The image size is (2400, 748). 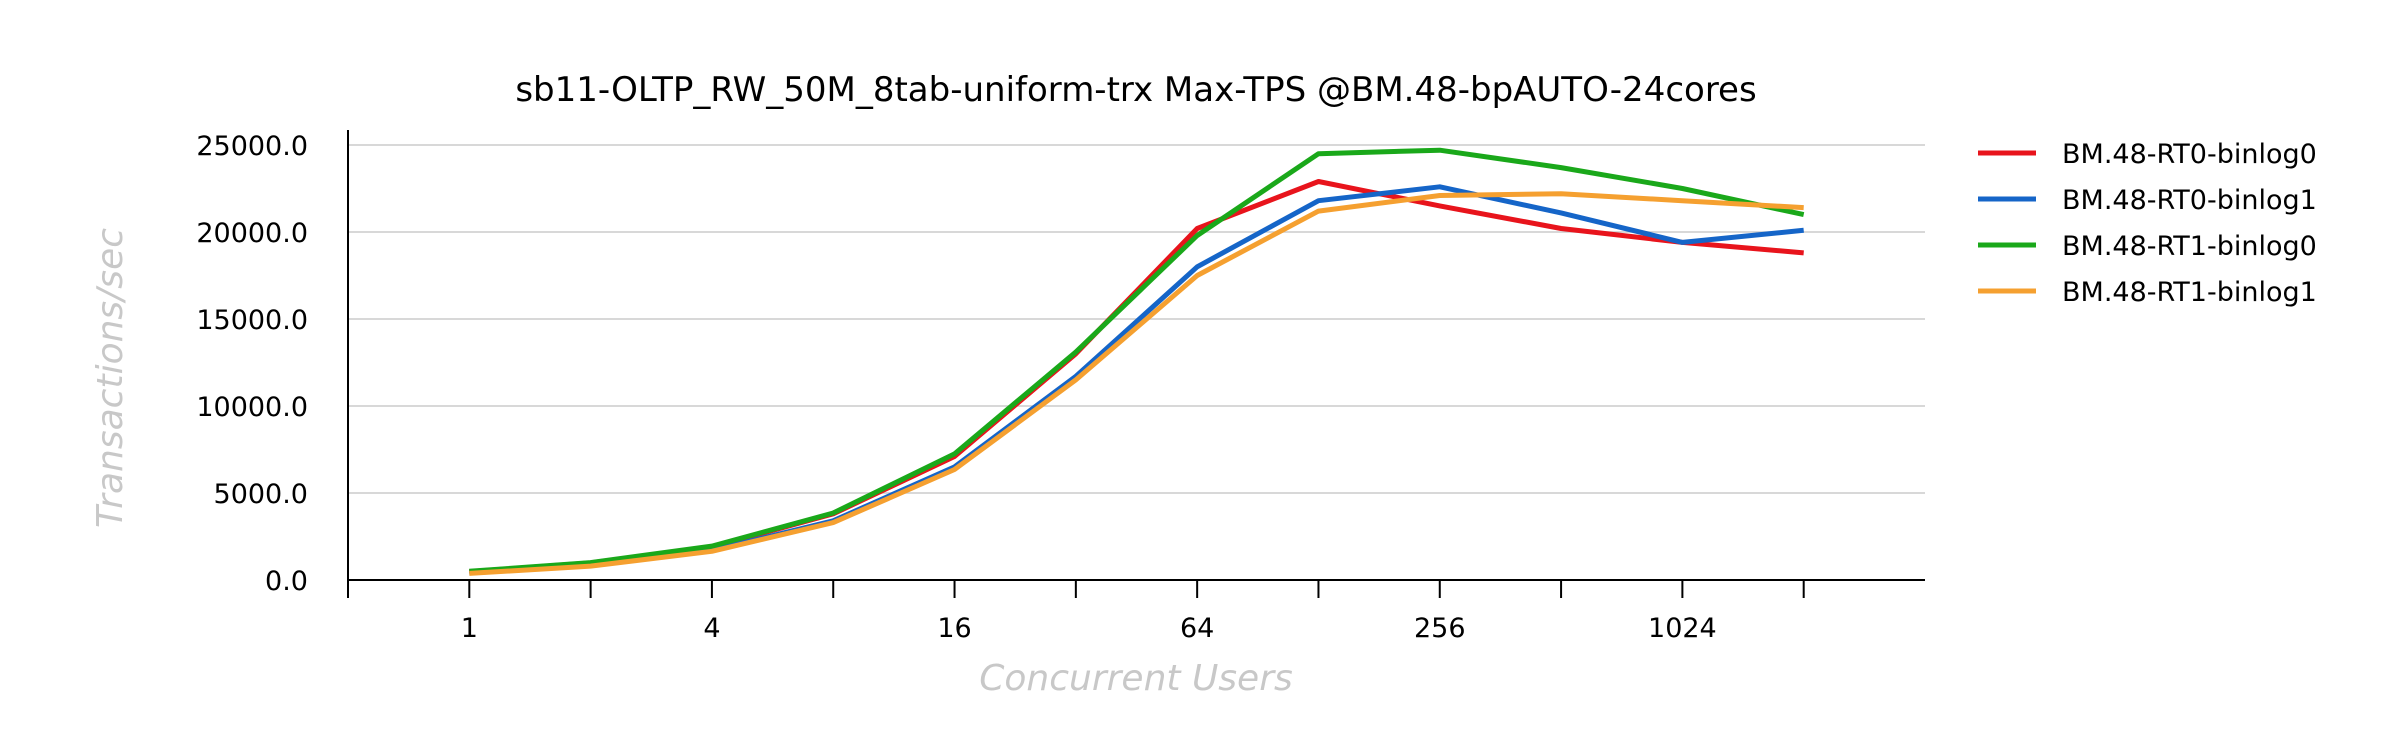 I want to click on legend-label: BM.48-RT1-binlog0, so click(x=2189, y=246).